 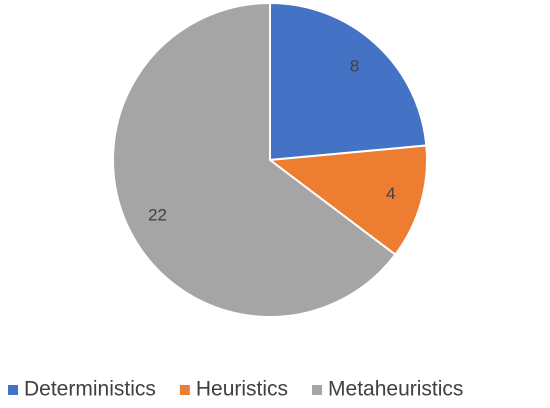 What do you see at coordinates (157, 214) in the screenshot?
I see `data-label: 22` at bounding box center [157, 214].